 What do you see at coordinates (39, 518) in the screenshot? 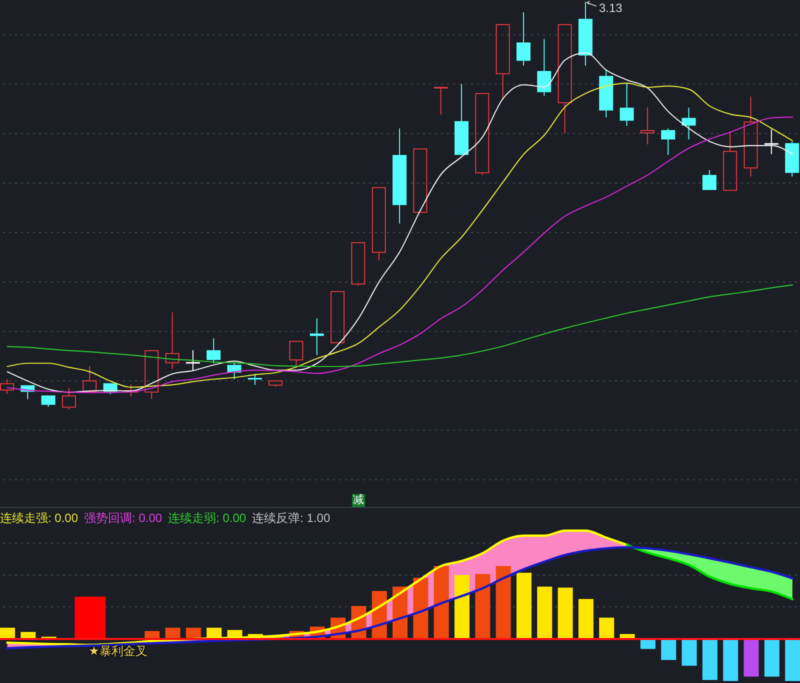
I see `text: 连续走强: 0.00` at bounding box center [39, 518].